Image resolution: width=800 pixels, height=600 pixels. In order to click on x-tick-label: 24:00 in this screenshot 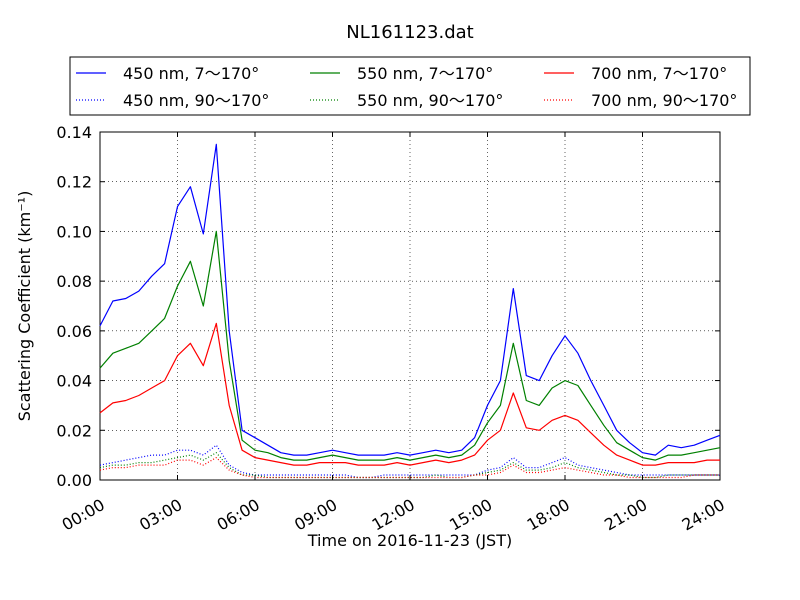, I will do `click(703, 515)`.